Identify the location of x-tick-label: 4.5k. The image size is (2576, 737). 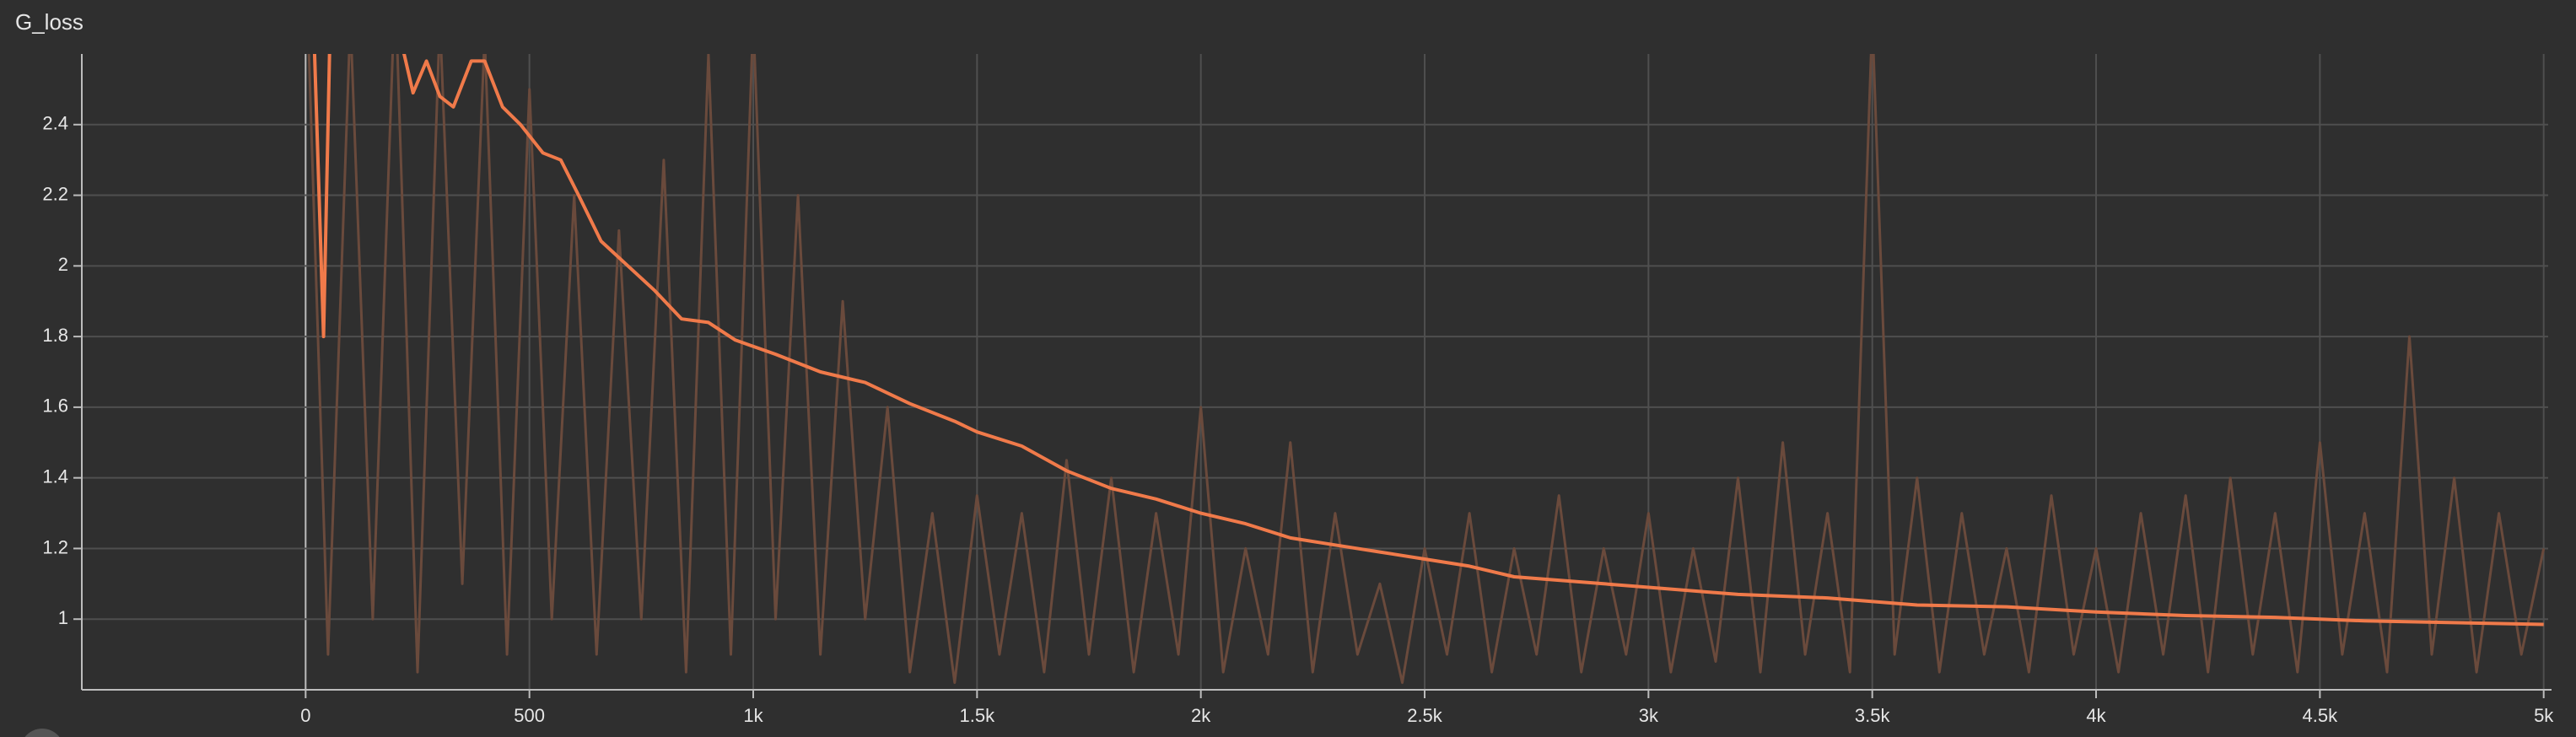
(2321, 715).